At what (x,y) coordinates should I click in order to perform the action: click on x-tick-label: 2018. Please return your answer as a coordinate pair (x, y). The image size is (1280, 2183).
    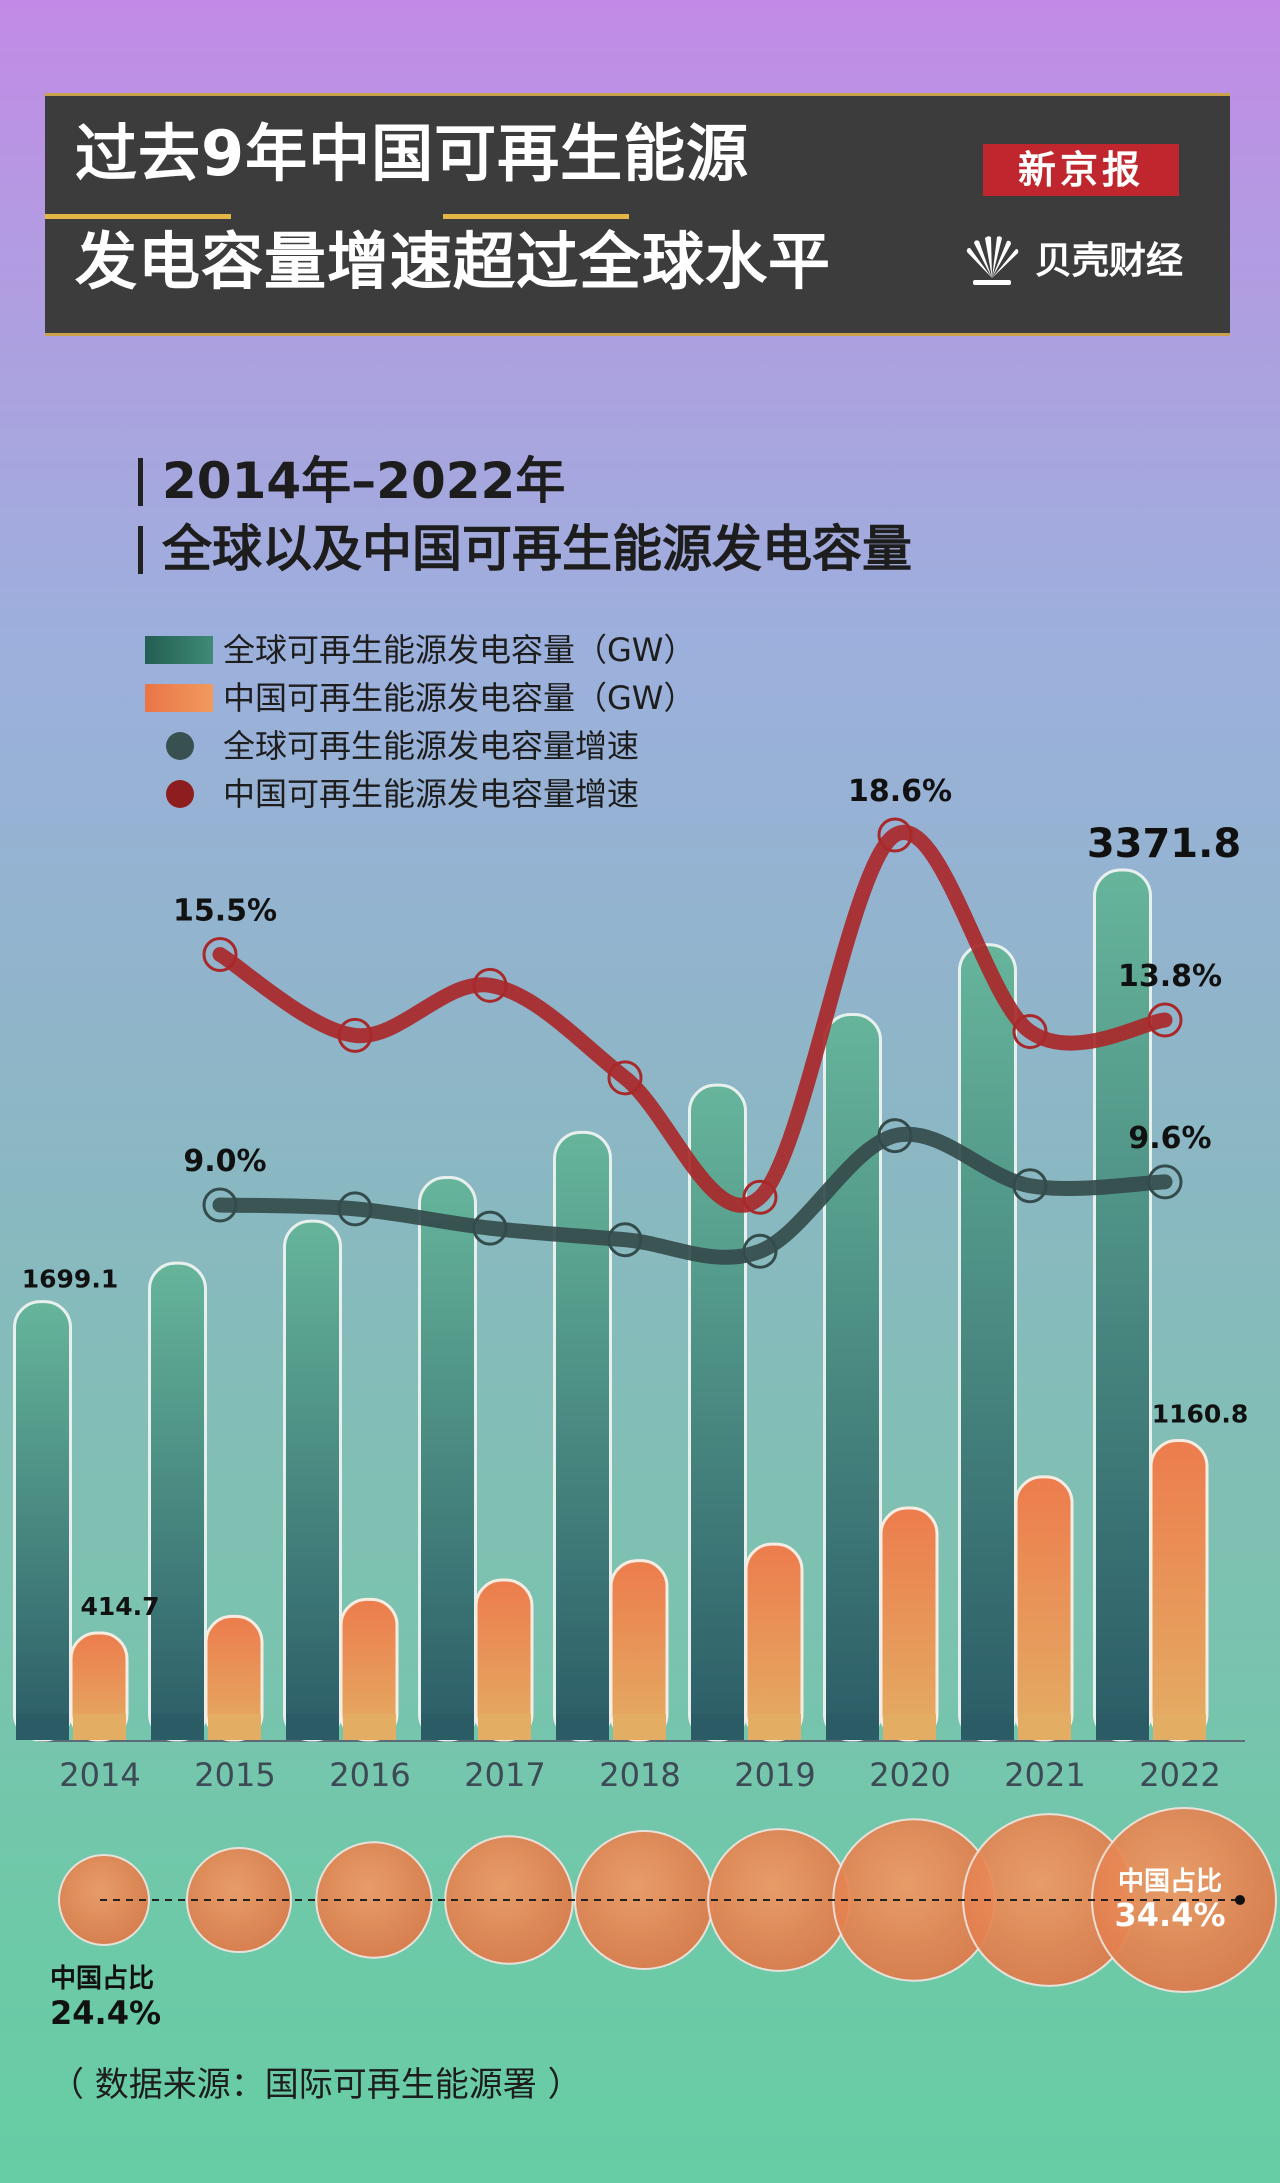
    Looking at the image, I should click on (639, 1775).